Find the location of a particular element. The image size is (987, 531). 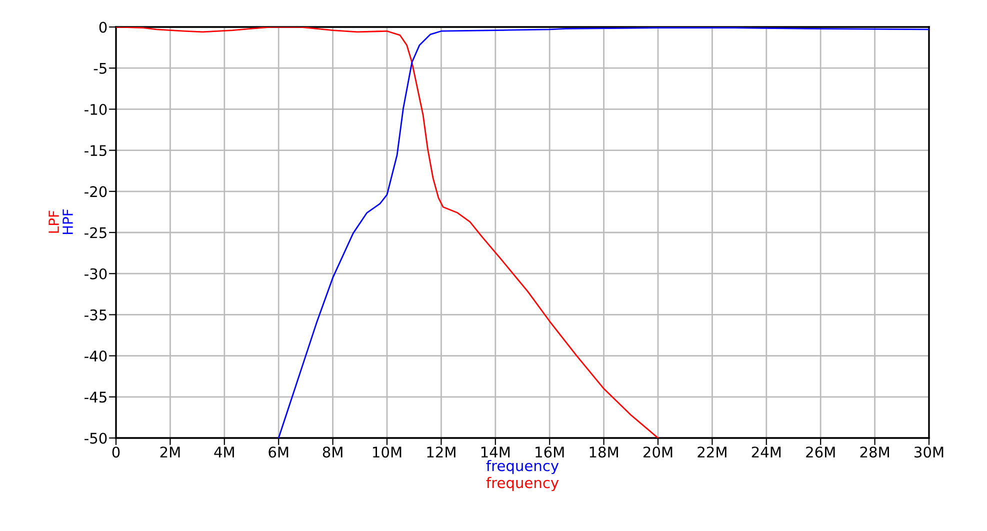

x-tick-label: 30M is located at coordinates (929, 452).